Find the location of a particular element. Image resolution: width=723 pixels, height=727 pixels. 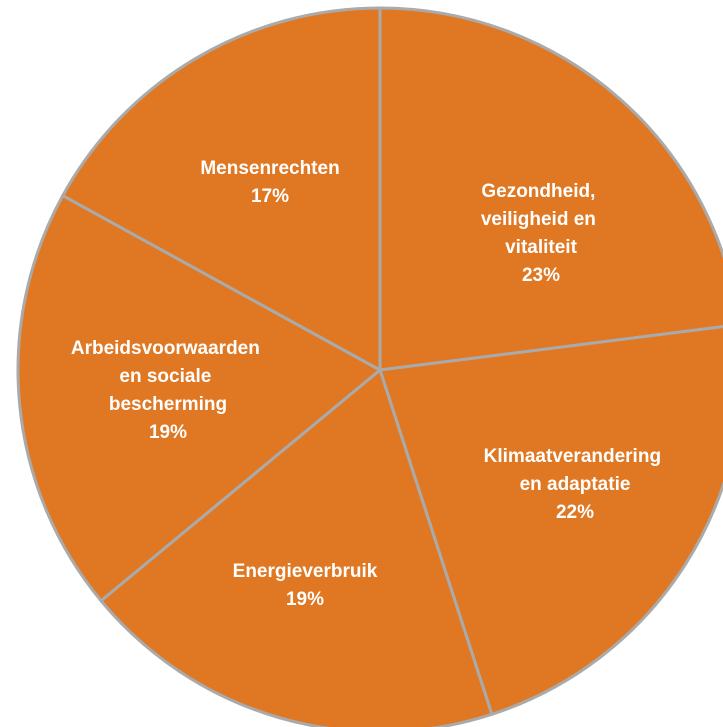

label-line: Arbeidsvoorwaarden is located at coordinates (168, 348).